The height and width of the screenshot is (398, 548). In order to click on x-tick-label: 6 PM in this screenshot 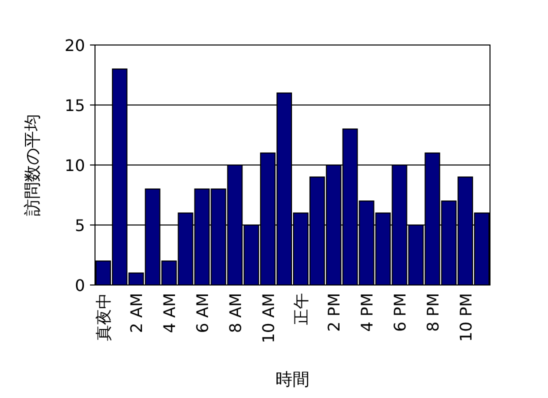, I will do `click(400, 312)`.